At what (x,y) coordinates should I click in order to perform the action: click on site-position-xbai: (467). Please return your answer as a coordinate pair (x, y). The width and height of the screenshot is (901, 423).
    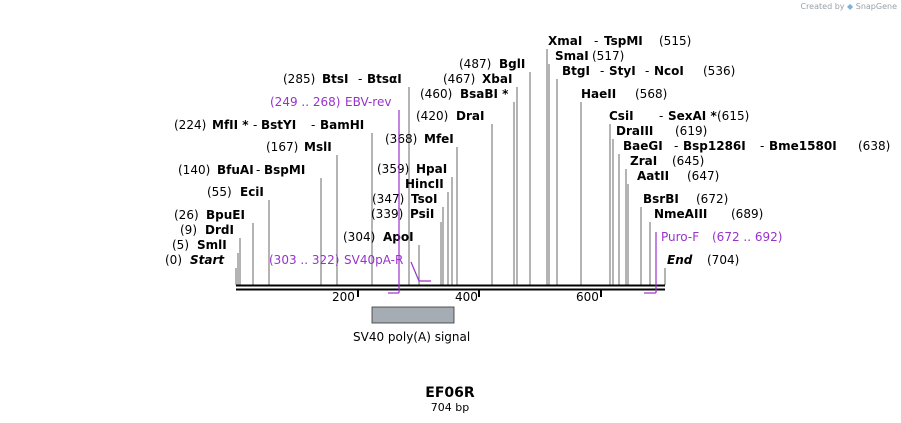
    Looking at the image, I should click on (459, 79).